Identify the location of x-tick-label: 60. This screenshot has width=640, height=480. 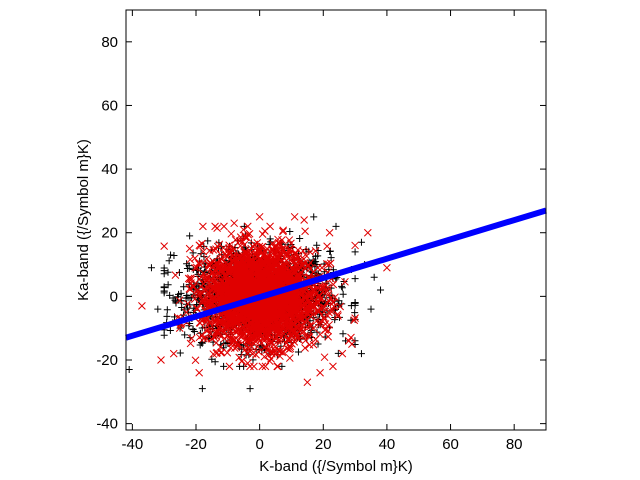
(450, 444).